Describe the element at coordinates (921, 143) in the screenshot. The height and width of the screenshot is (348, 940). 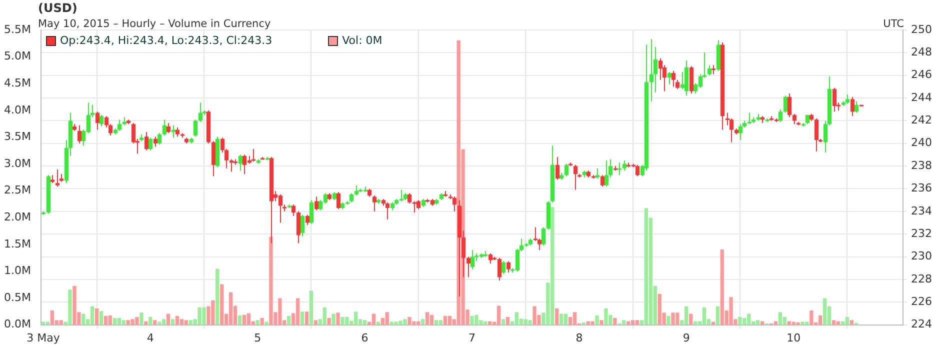
I see `y2-tick-label: 240` at that location.